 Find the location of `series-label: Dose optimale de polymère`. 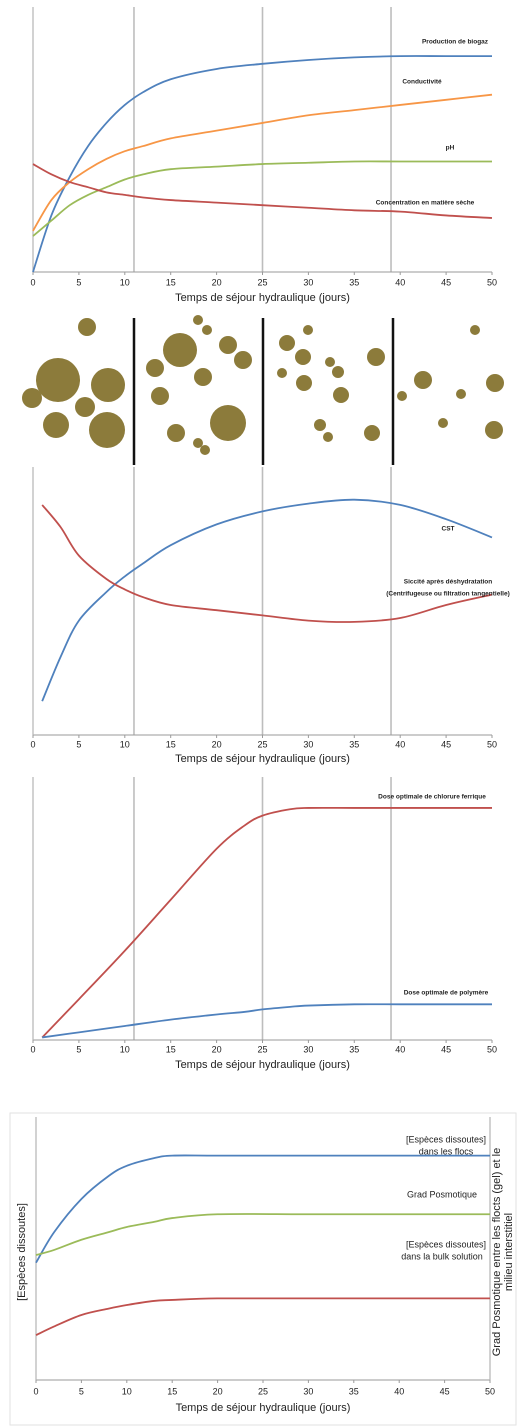

series-label: Dose optimale de polymère is located at coordinates (446, 993).